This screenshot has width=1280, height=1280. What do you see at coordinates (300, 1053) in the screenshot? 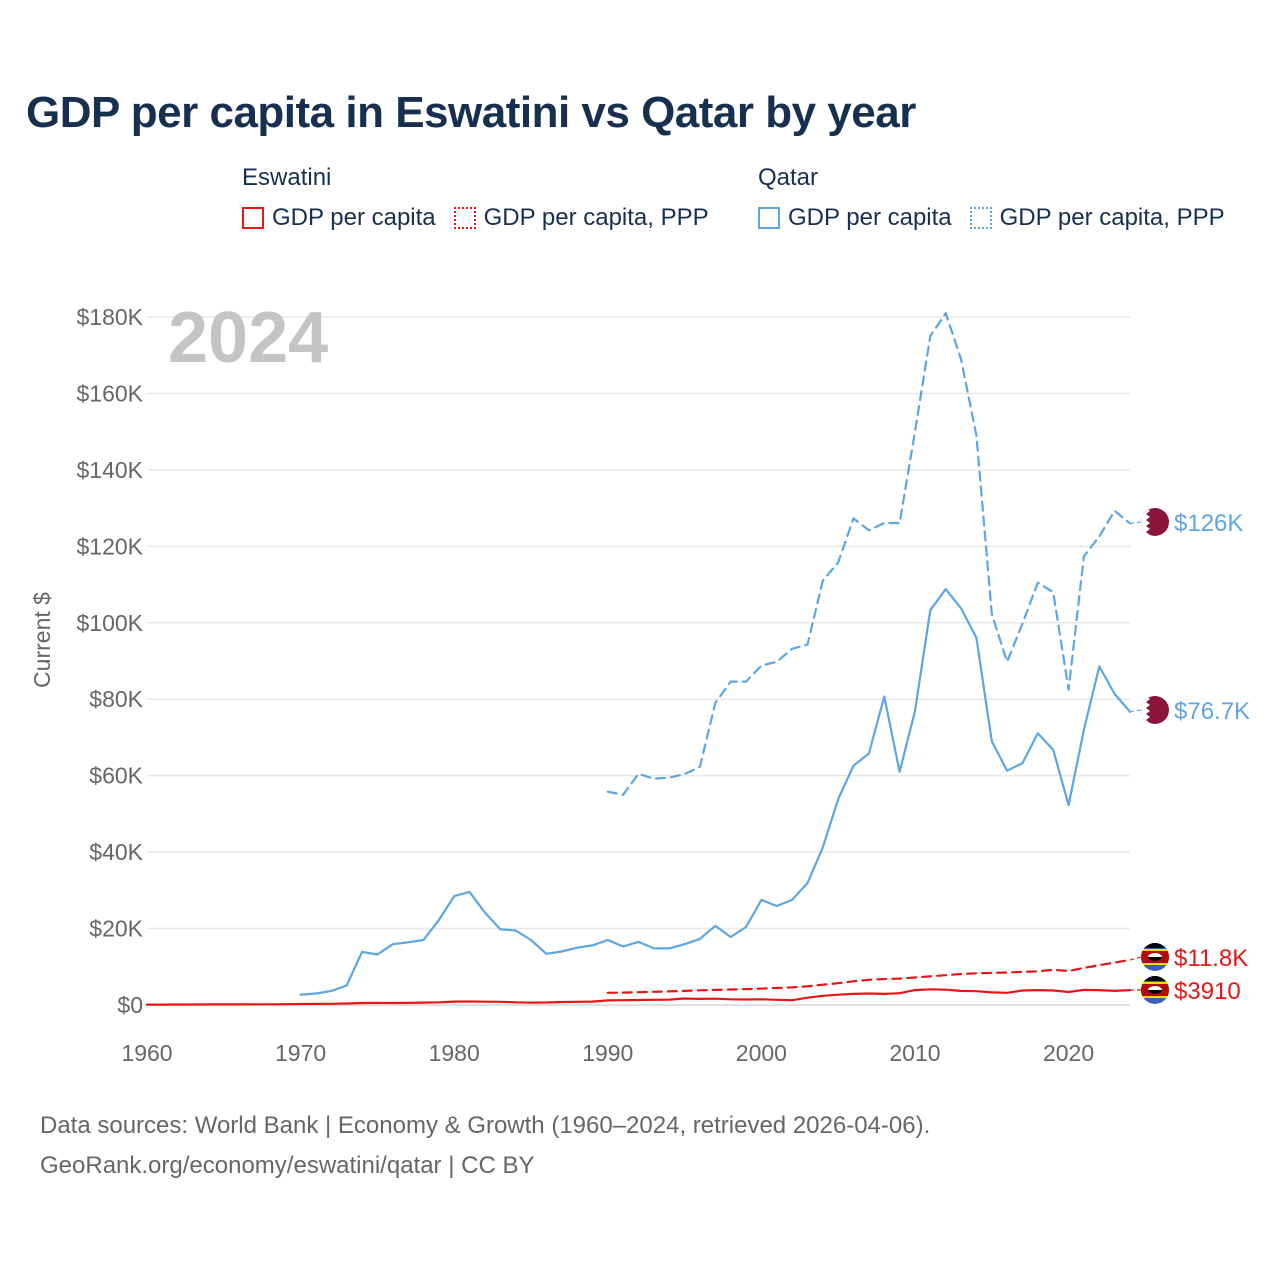
I see `x-tick-label: 1970` at bounding box center [300, 1053].